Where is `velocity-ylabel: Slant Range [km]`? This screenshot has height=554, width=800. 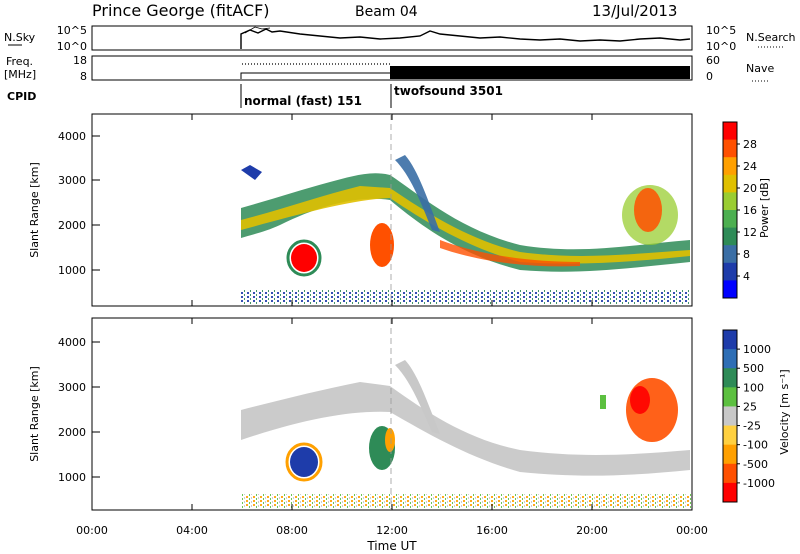
velocity-ylabel: Slant Range [km] is located at coordinates (34, 414).